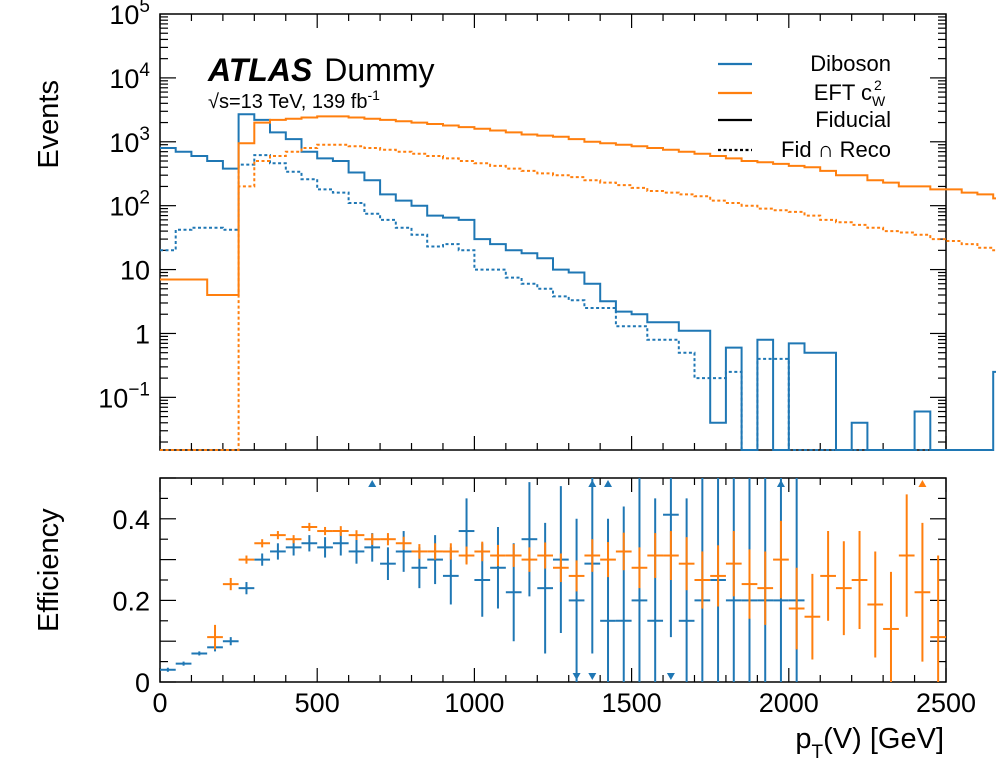  Describe the element at coordinates (144, 70) in the screenshot. I see `top-y-tick-exp: 4` at that location.